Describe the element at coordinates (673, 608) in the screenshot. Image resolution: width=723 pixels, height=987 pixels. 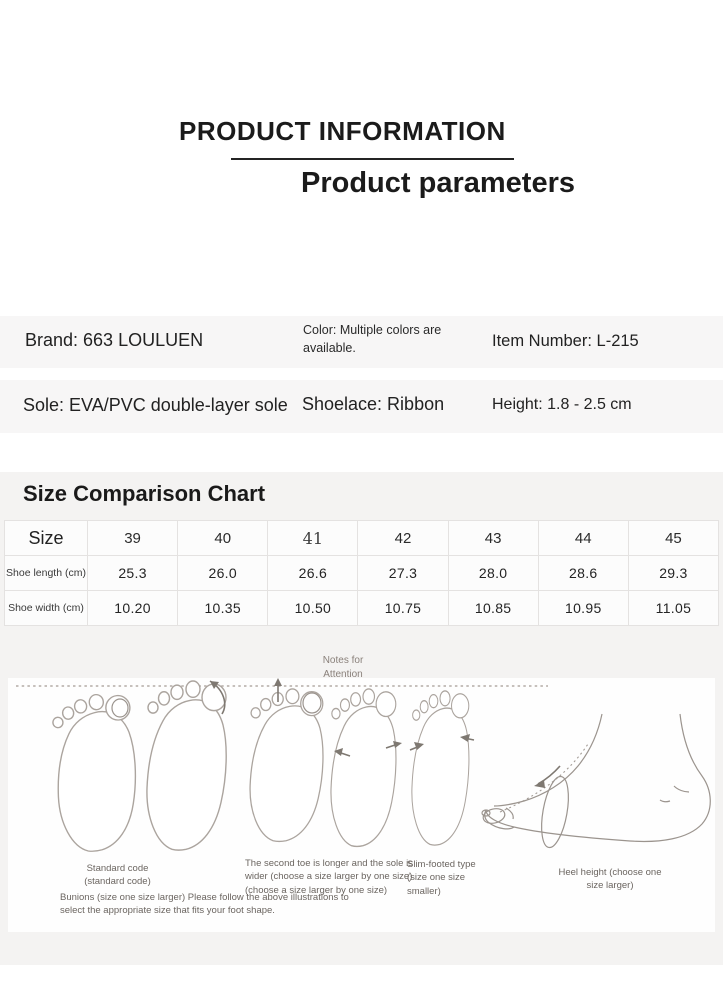
I see `size-cell: 11.05` at that location.